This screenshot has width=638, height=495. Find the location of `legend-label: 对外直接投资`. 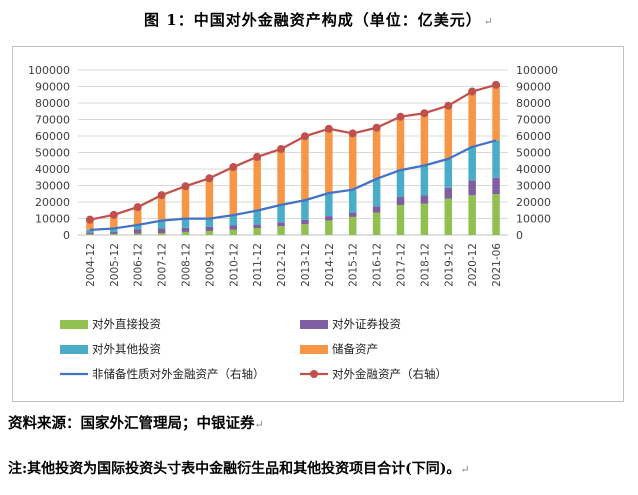

legend-label: 对外直接投资 is located at coordinates (126, 324).